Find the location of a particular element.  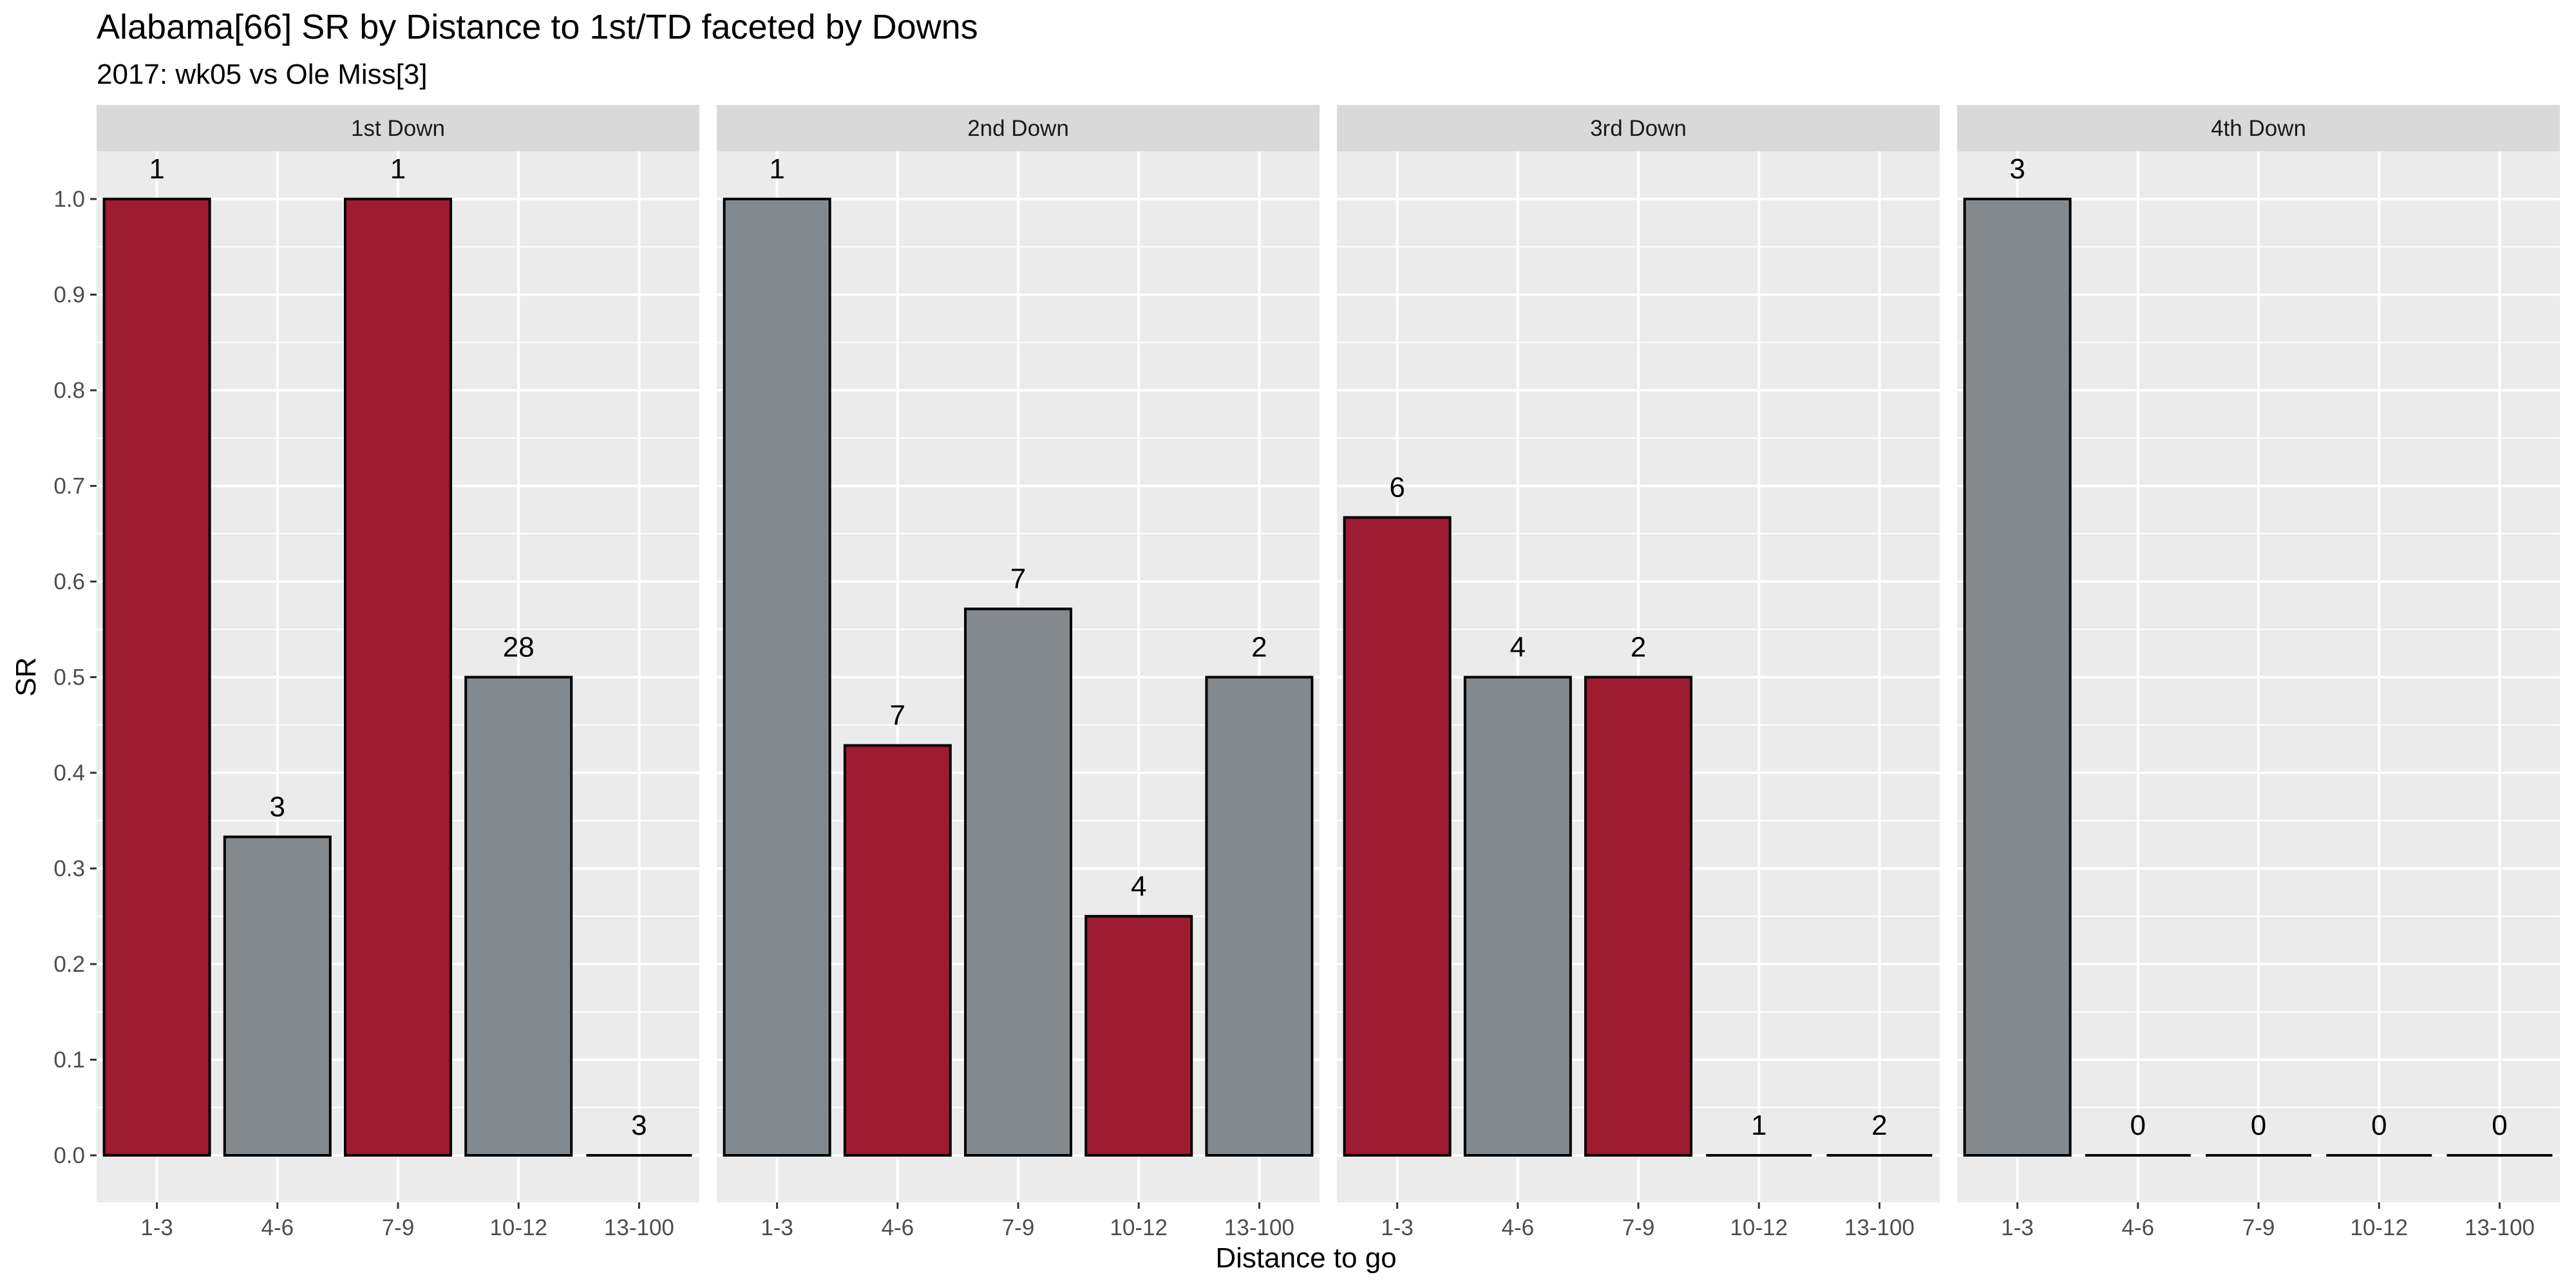

facet-strip-label: 1st Down is located at coordinates (398, 128).